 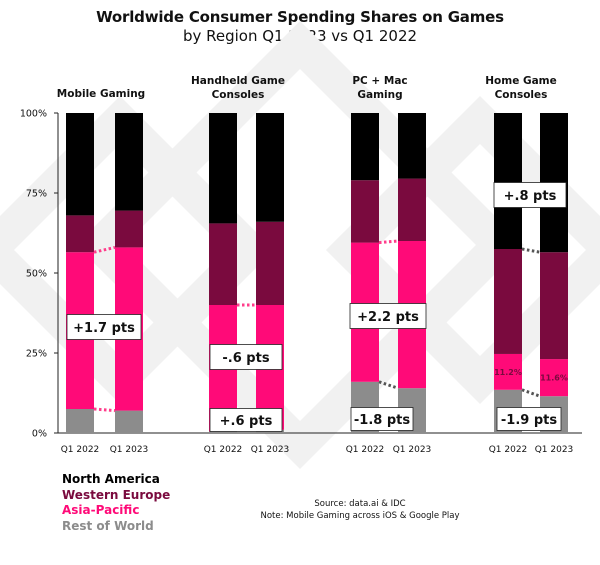 What do you see at coordinates (39, 434) in the screenshot?
I see `y-tick-label: 0%` at bounding box center [39, 434].